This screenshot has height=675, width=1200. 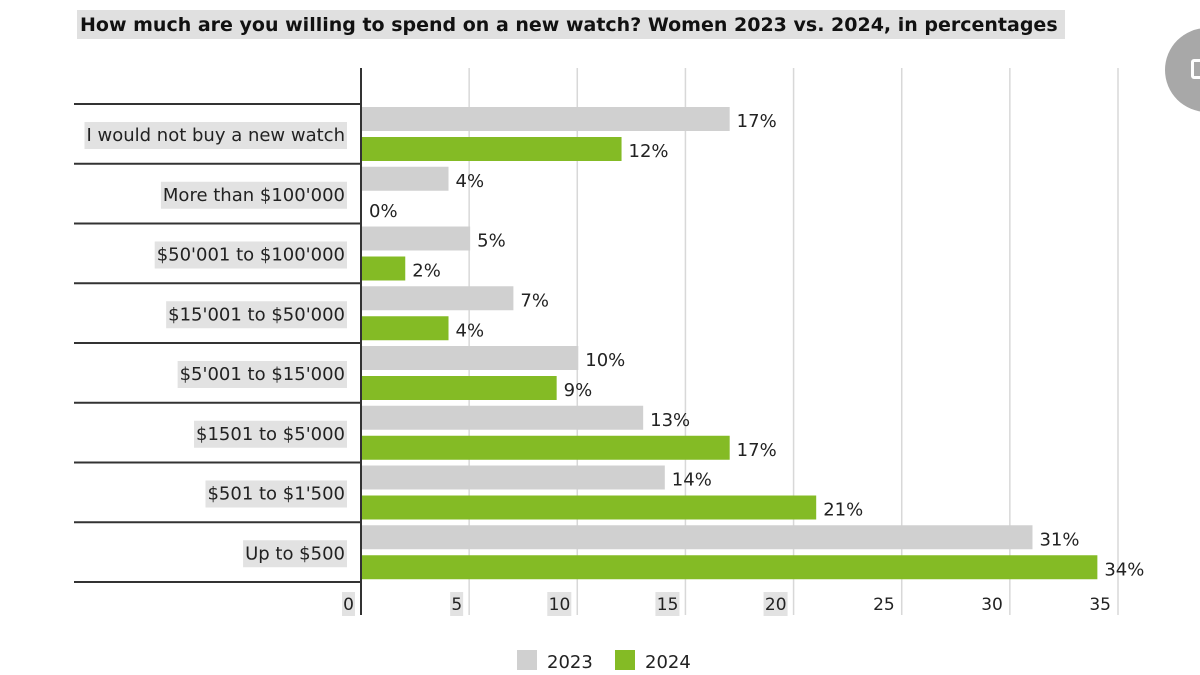 I want to click on x-tick-label: 25, so click(x=884, y=605).